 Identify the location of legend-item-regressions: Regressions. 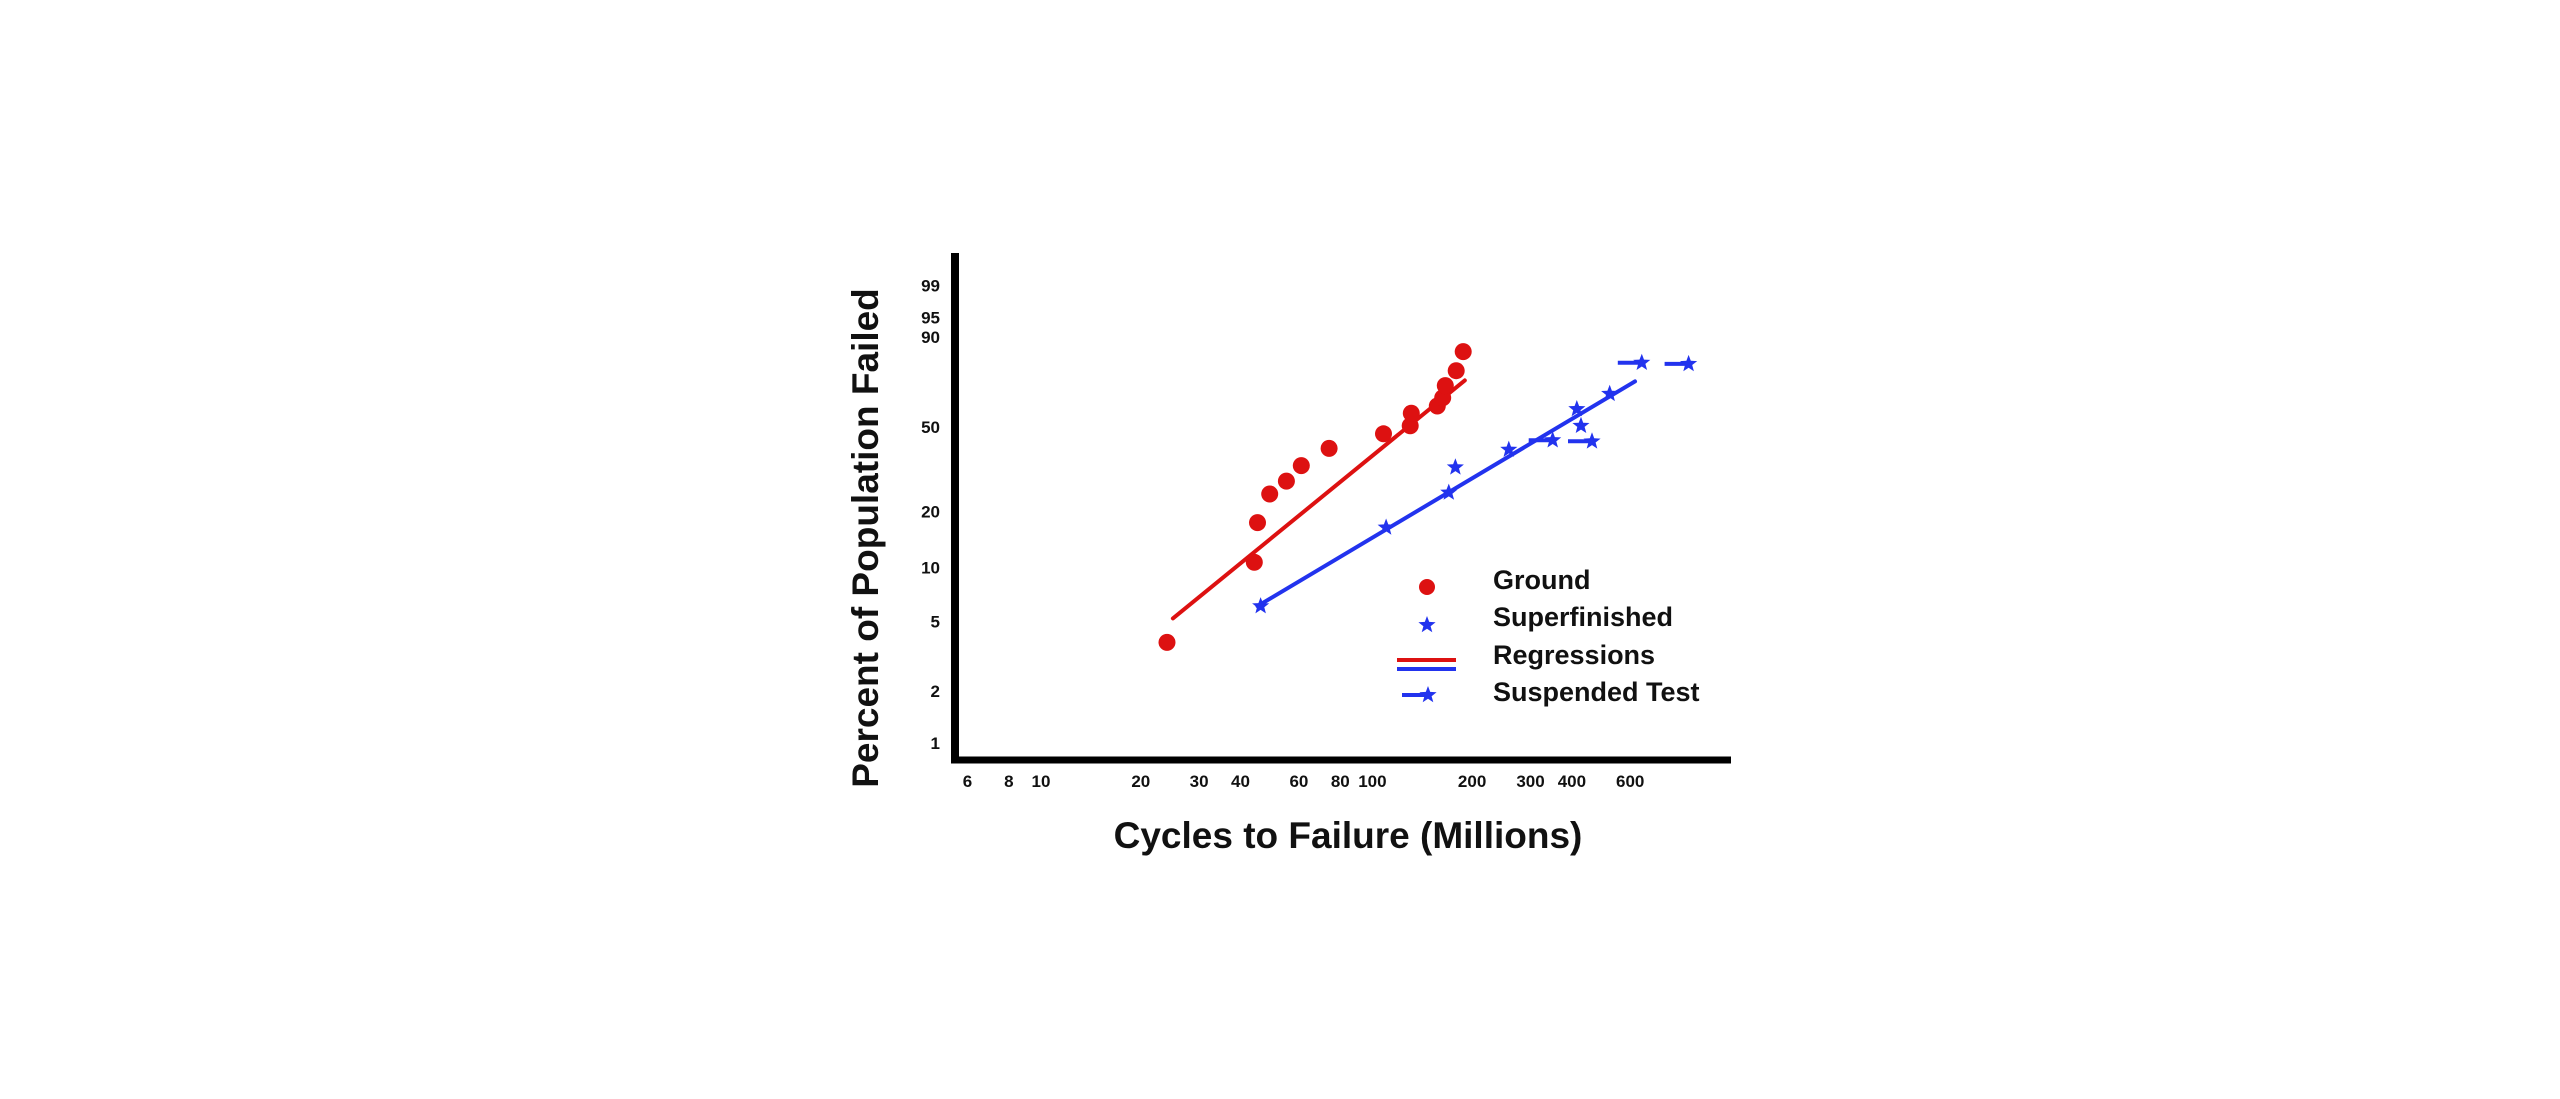
(1526, 655).